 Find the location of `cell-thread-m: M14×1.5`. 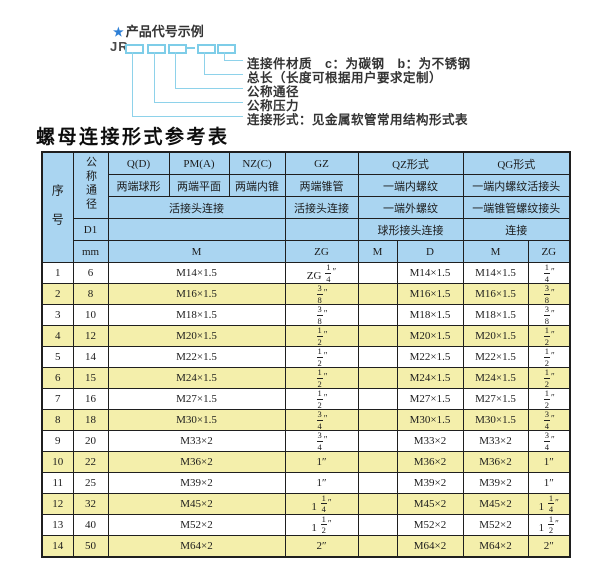

cell-thread-m: M14×1.5 is located at coordinates (196, 273).